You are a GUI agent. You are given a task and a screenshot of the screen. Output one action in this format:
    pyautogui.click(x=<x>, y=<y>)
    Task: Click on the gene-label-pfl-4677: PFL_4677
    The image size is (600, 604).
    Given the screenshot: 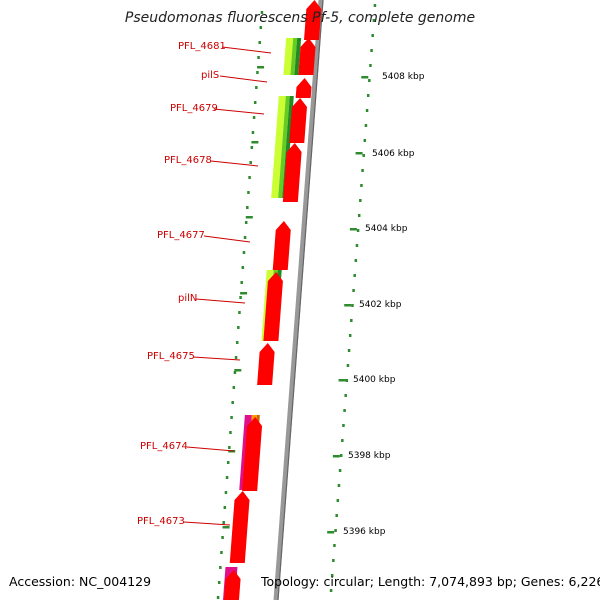 What is the action you would take?
    pyautogui.click(x=181, y=235)
    